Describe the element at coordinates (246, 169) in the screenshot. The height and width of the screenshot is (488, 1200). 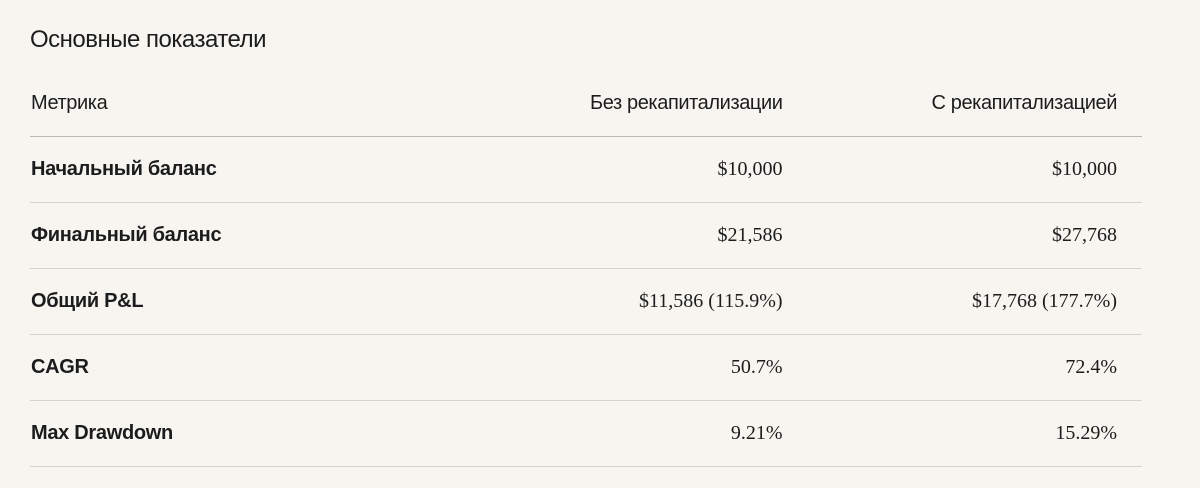
I see `metric-name: Начальный баланс` at that location.